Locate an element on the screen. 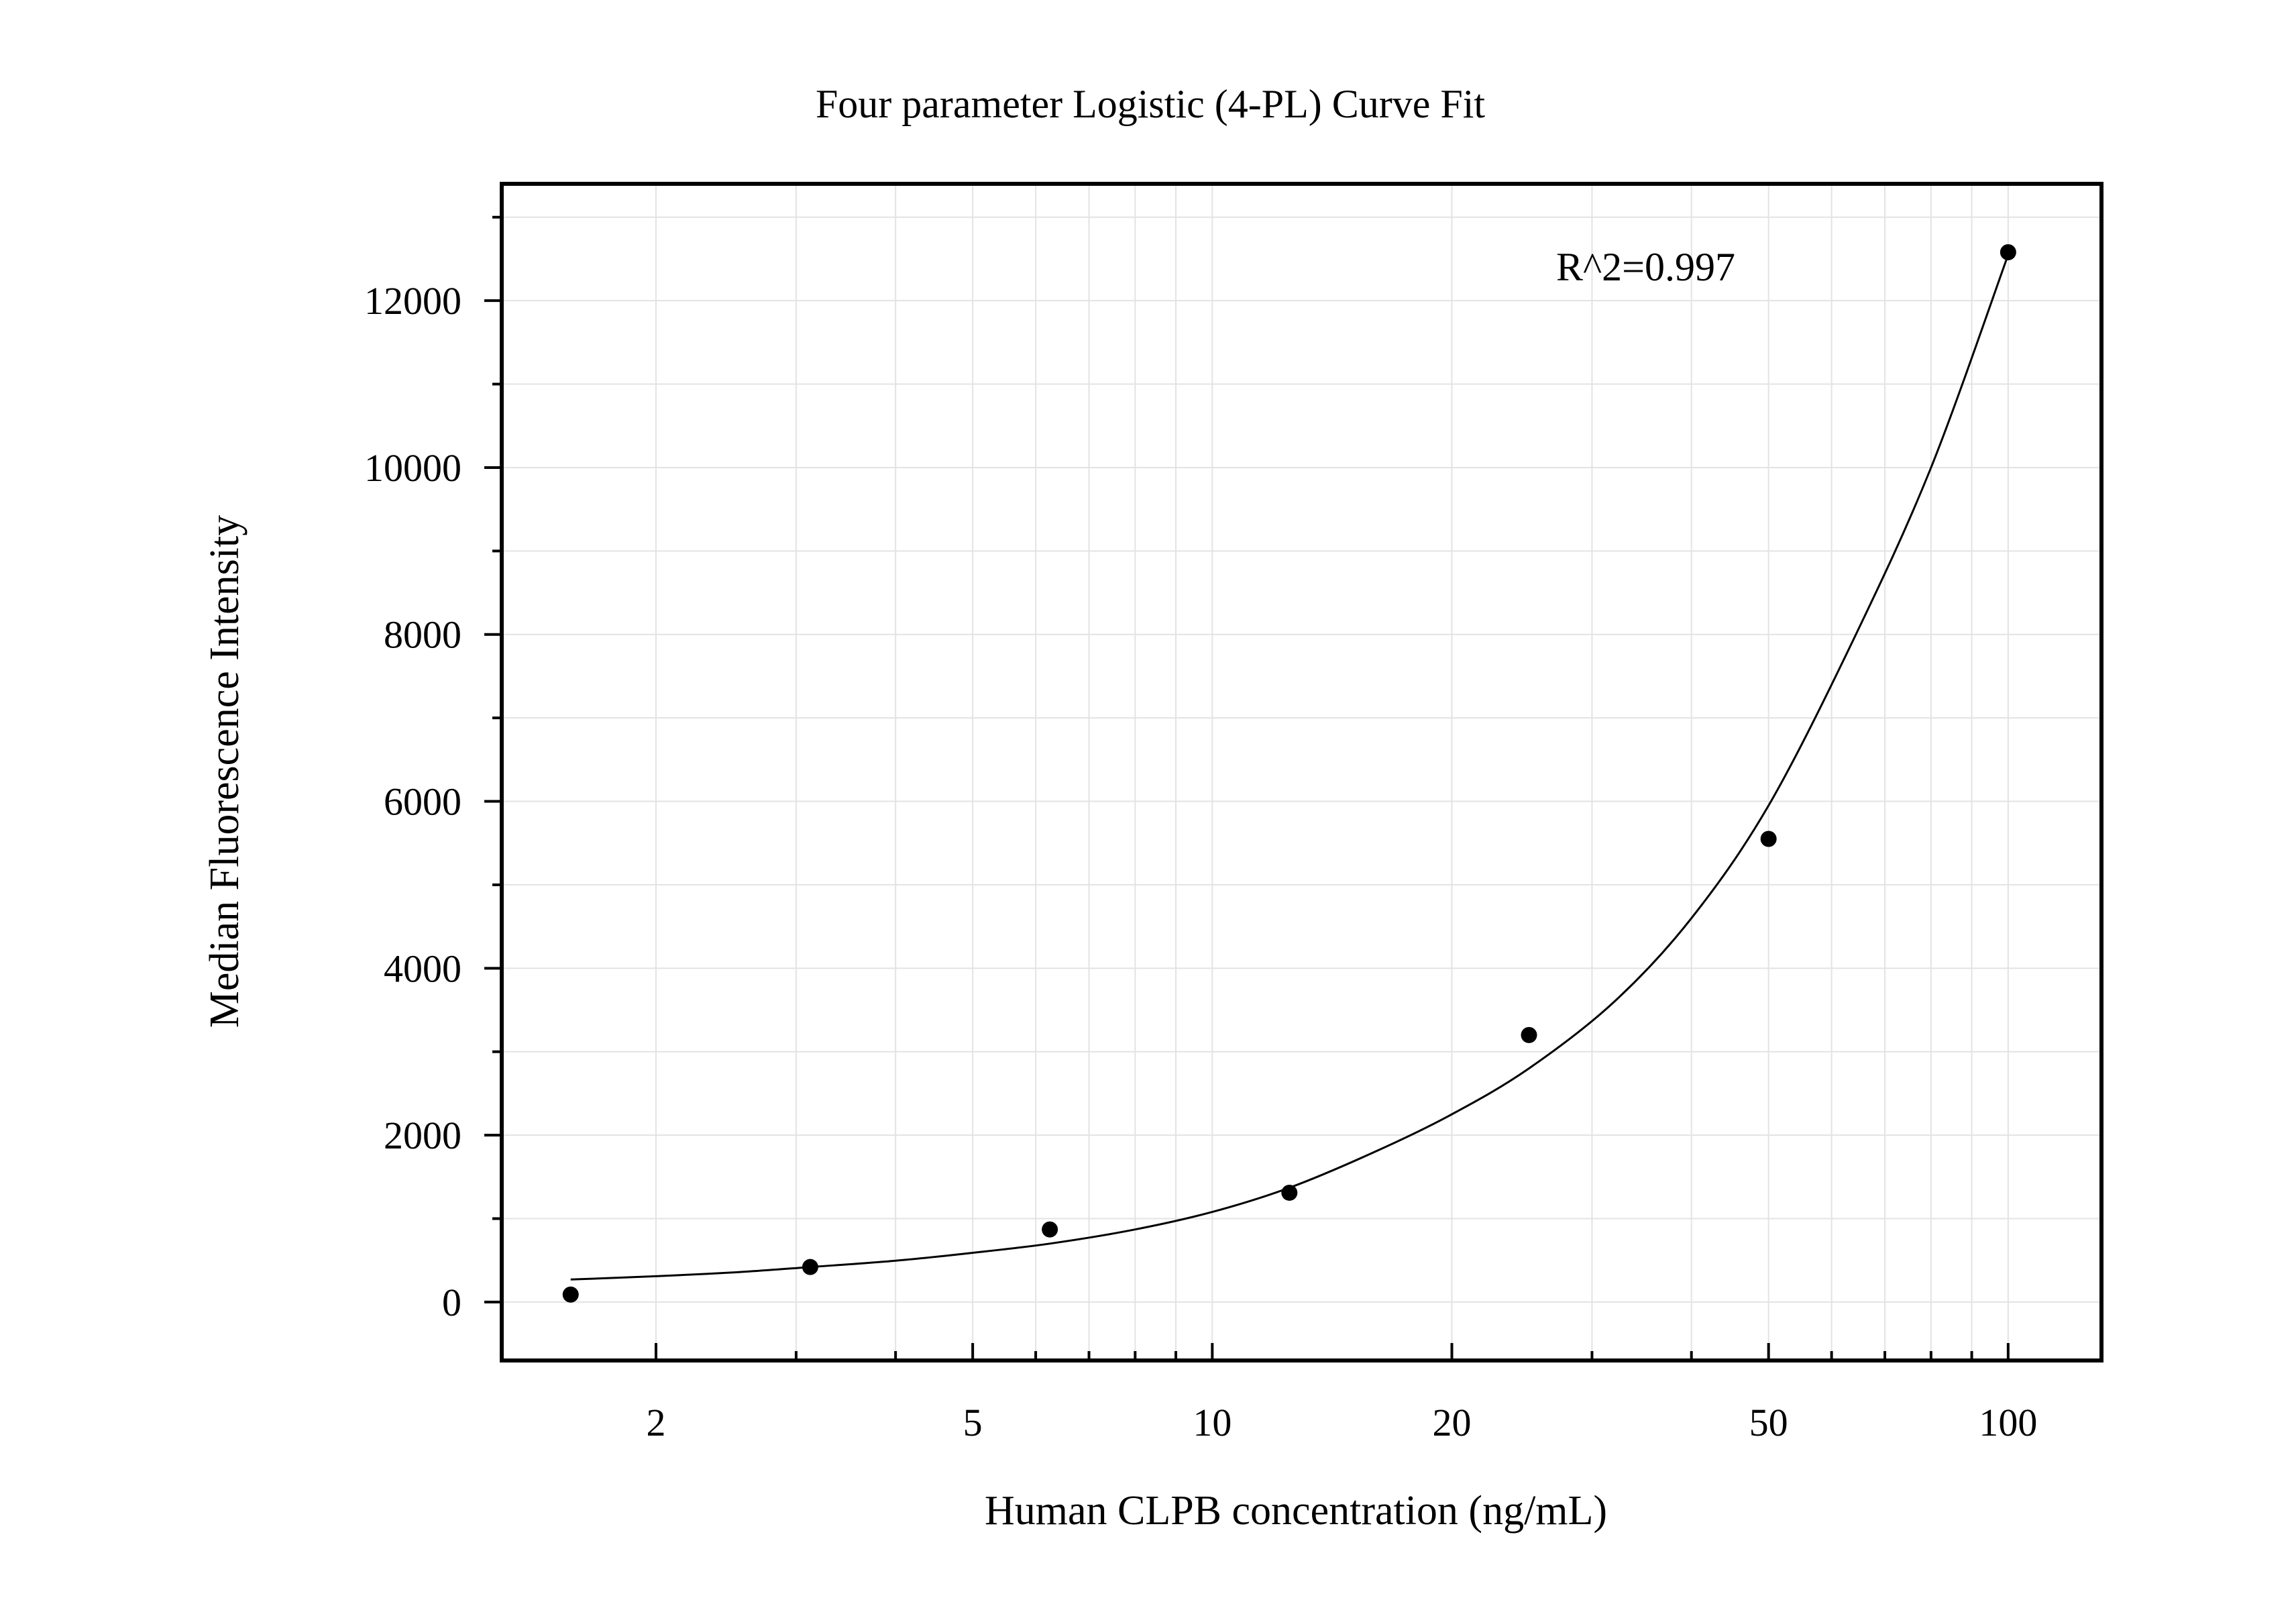 This screenshot has width=2296, height=1604. x-tick-label: 50 is located at coordinates (1768, 1422).